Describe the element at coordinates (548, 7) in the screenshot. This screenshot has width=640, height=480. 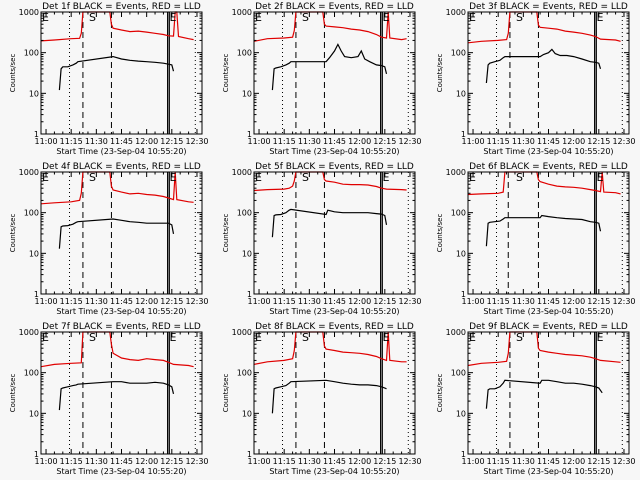
I see `chart-title: Det 3f BLACK = Events, RED = LLD` at that location.